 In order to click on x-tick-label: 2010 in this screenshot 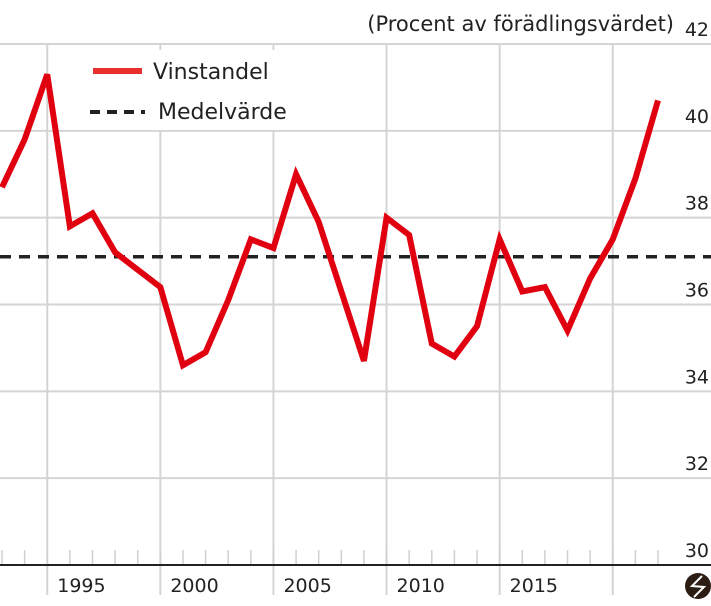, I will do `click(421, 586)`.